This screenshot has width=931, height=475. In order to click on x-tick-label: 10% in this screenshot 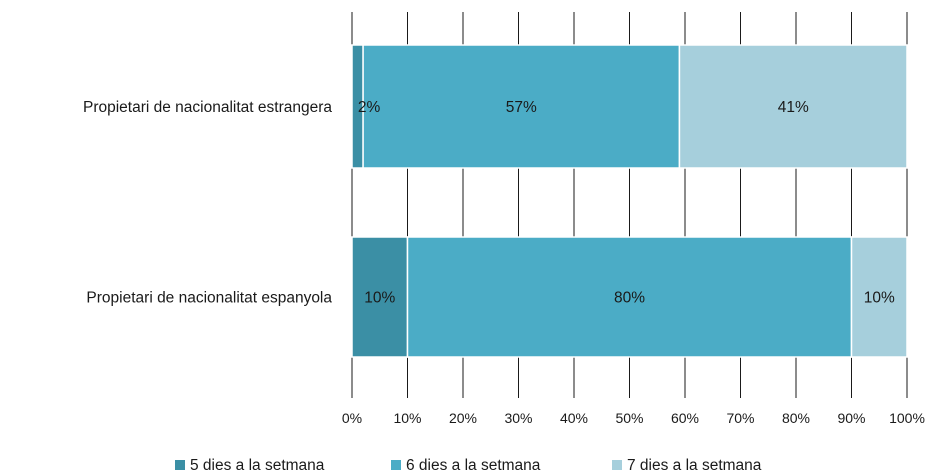, I will do `click(407, 418)`.